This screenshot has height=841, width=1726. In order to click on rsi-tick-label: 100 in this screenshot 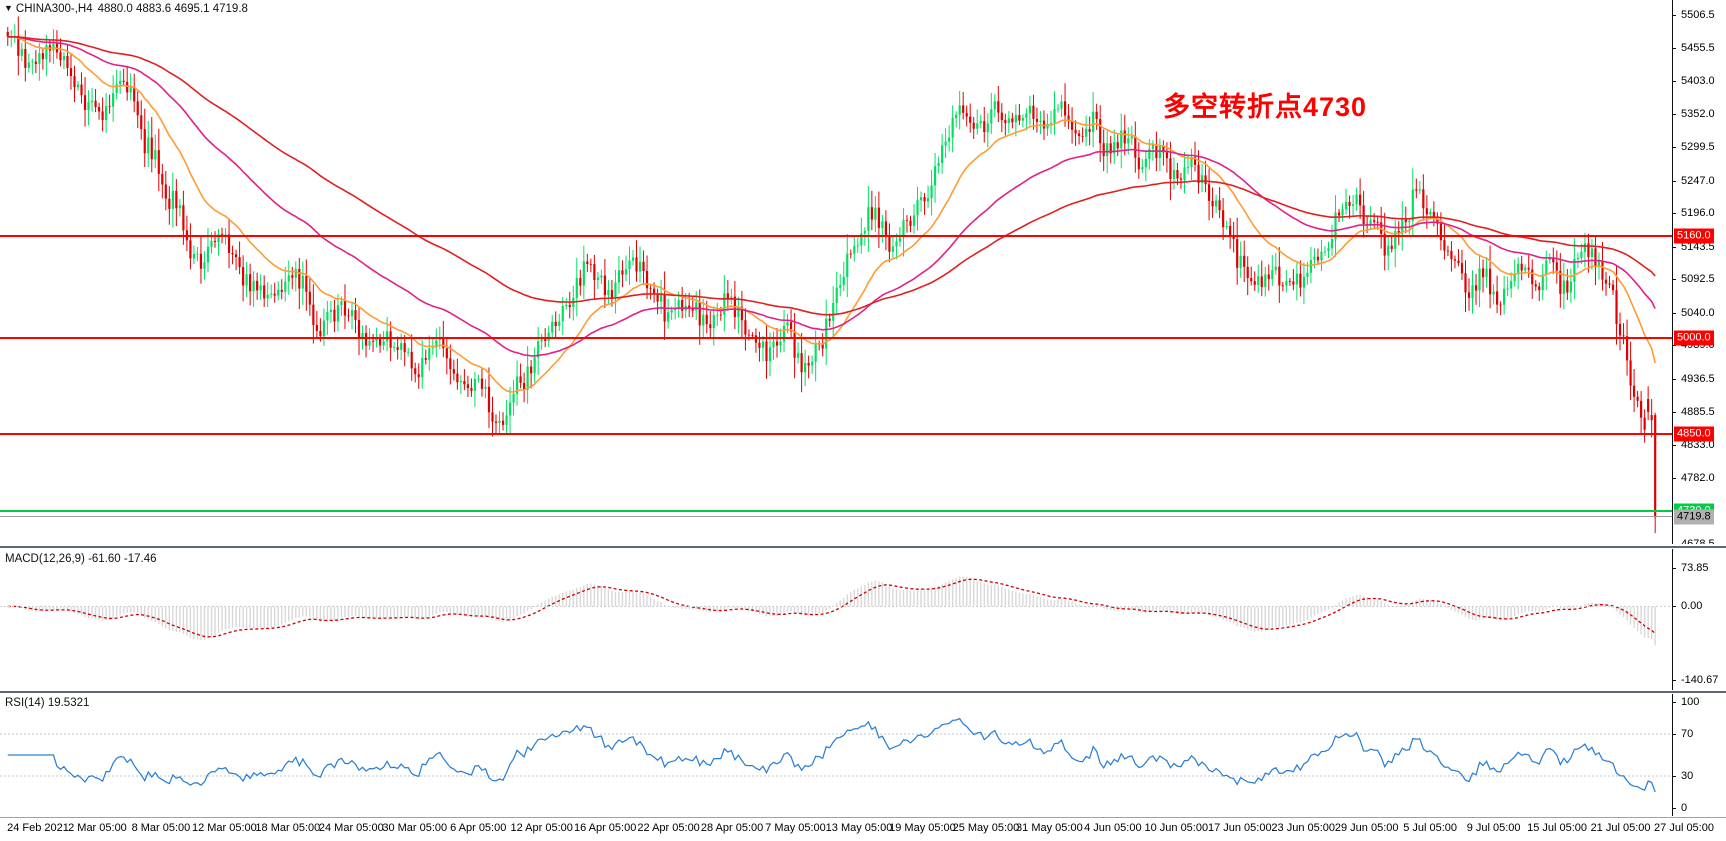, I will do `click(1690, 702)`.